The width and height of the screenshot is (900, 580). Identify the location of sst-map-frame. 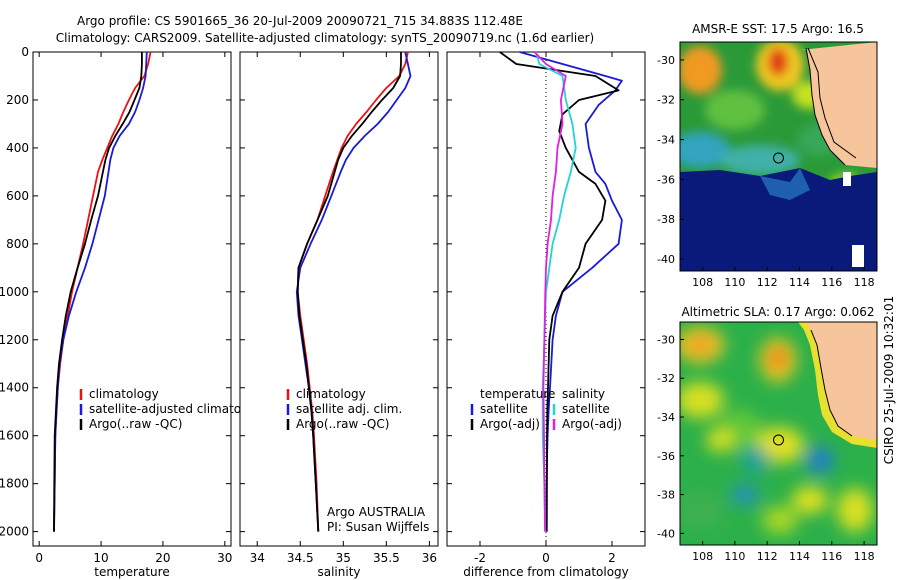
(778, 156).